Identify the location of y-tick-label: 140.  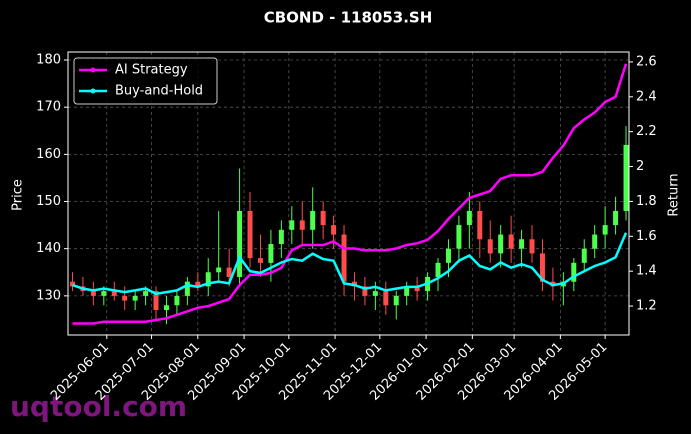
(48, 248).